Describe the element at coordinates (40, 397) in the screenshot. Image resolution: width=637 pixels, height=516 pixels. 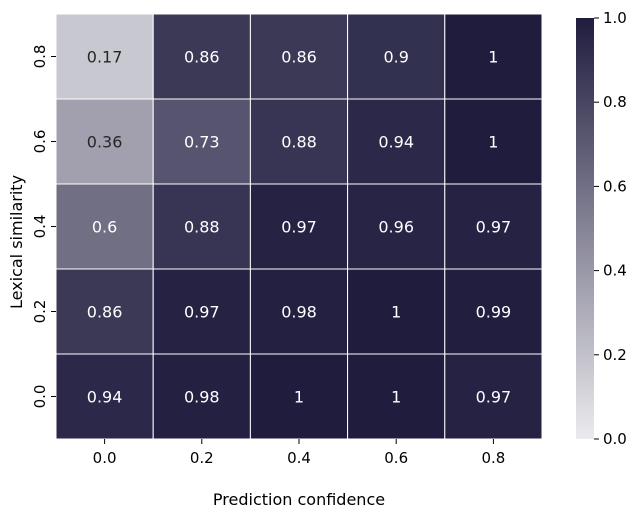
I see `y-tick-label: 0.0` at that location.